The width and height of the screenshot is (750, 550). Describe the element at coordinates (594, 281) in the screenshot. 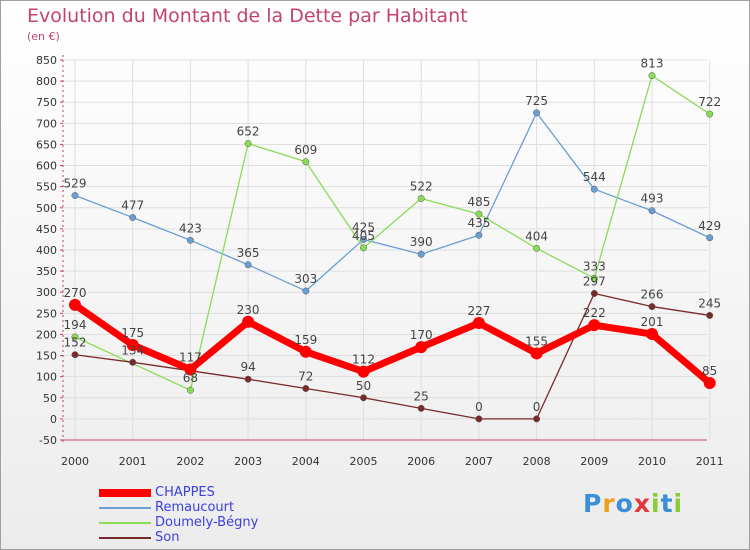

I see `data-label: 297` at that location.